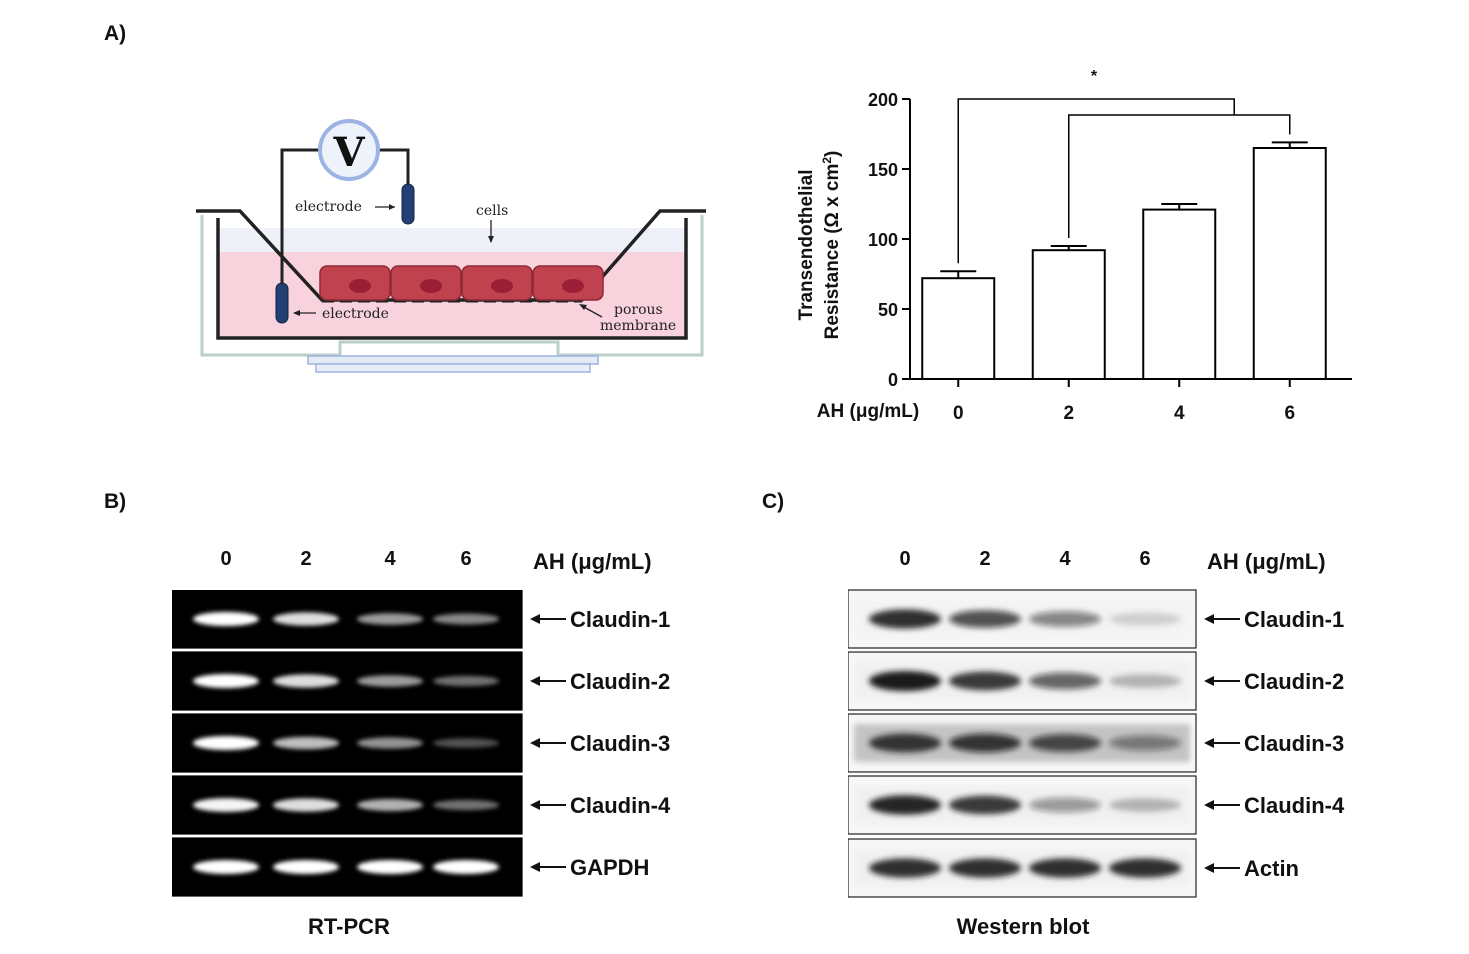  What do you see at coordinates (1073, 868) in the screenshot?
I see `gel-row: Actin` at bounding box center [1073, 868].